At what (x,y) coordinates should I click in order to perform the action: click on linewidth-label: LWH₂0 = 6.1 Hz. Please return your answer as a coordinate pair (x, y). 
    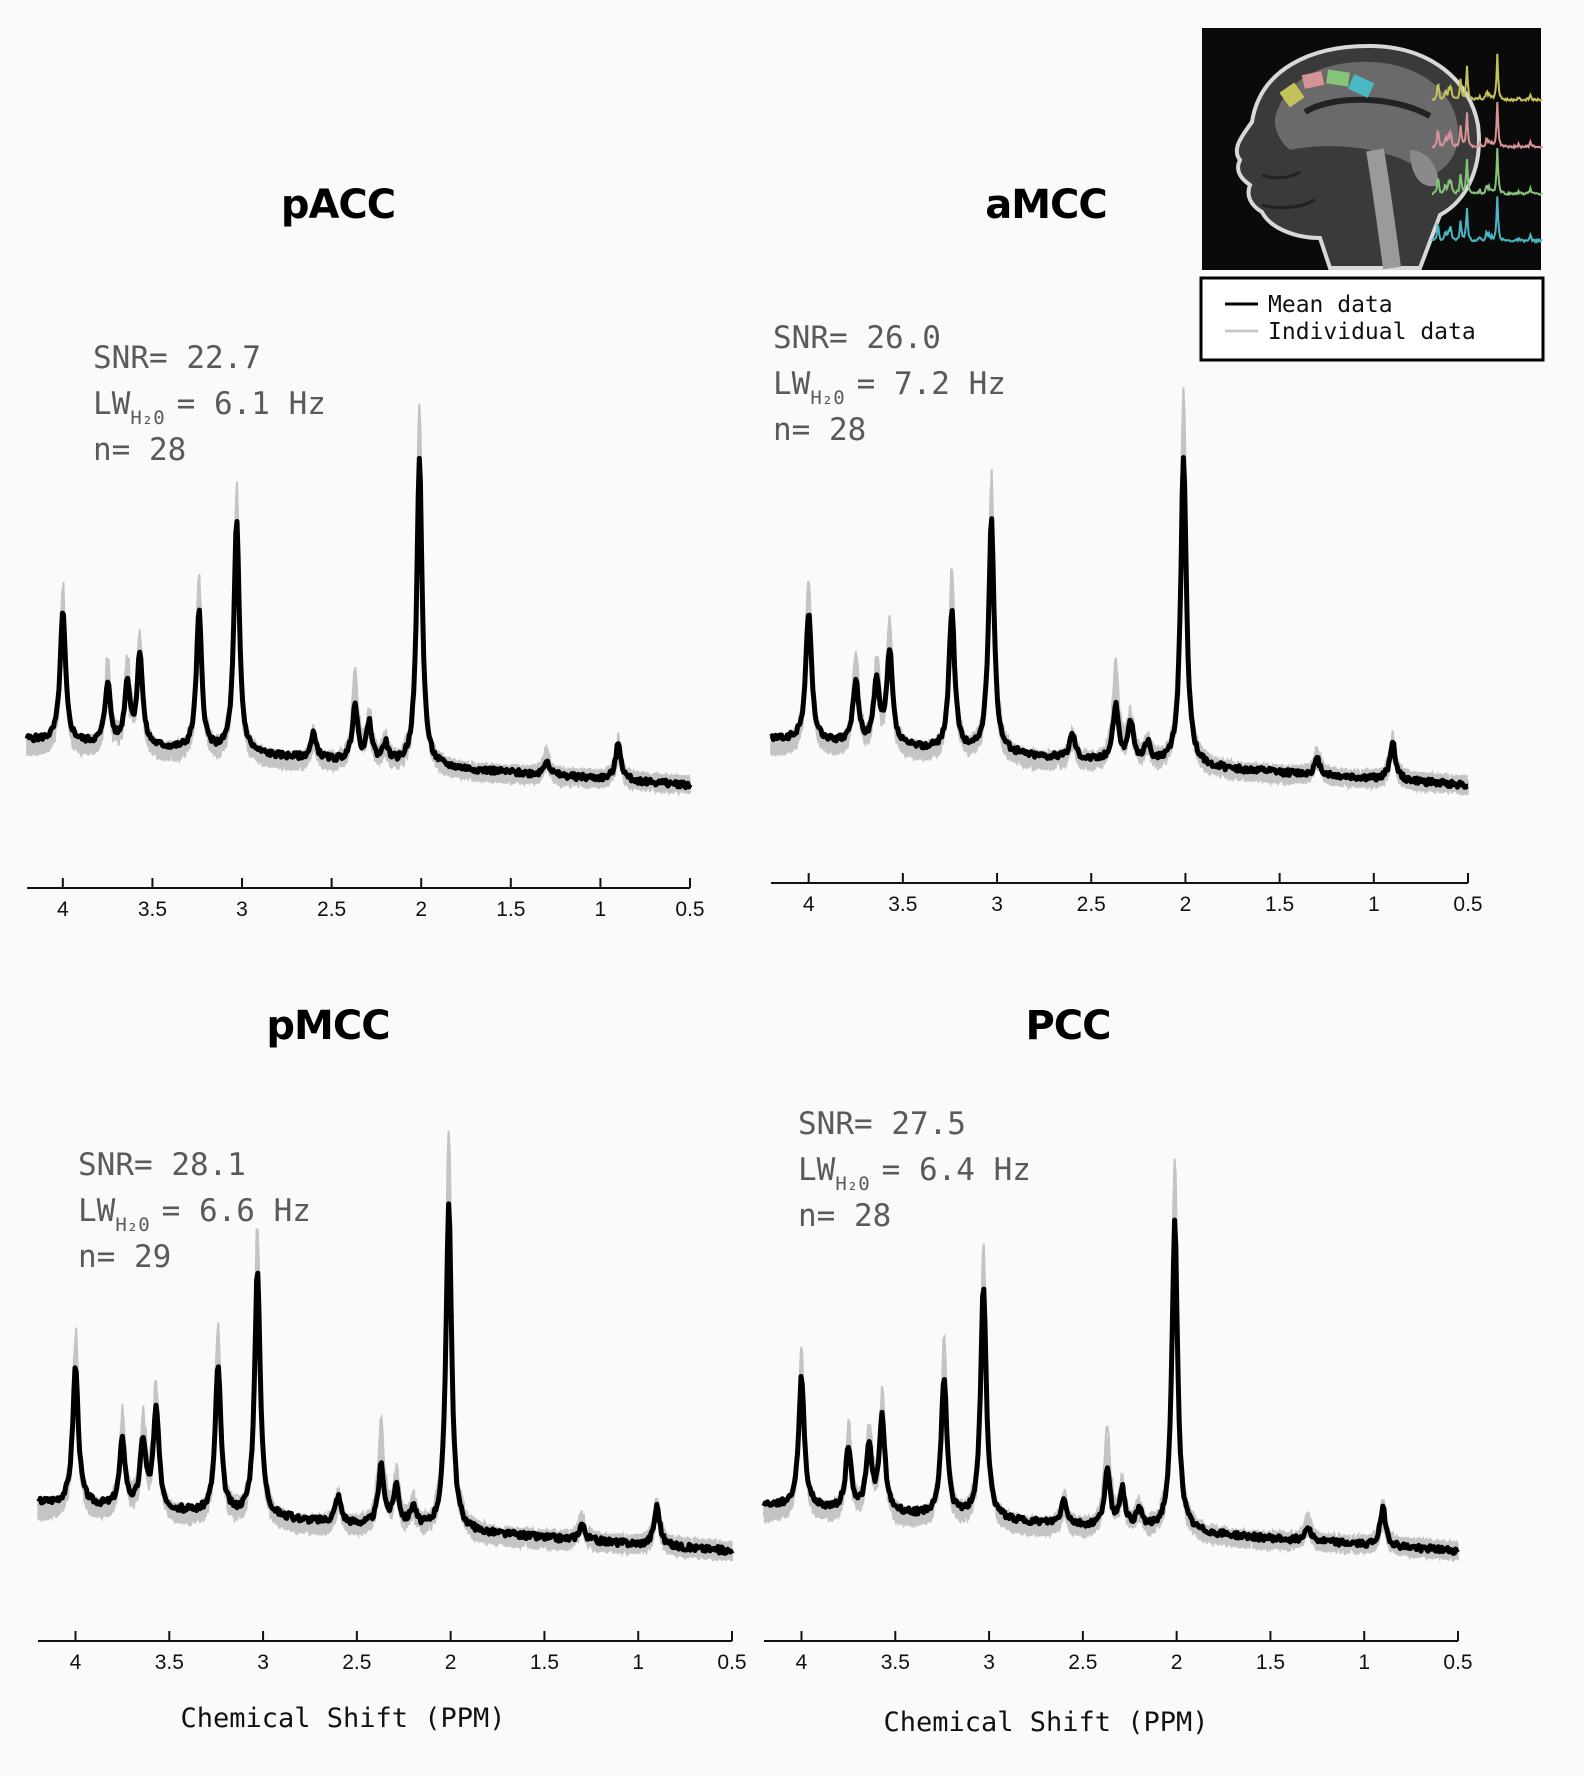
    Looking at the image, I should click on (209, 407).